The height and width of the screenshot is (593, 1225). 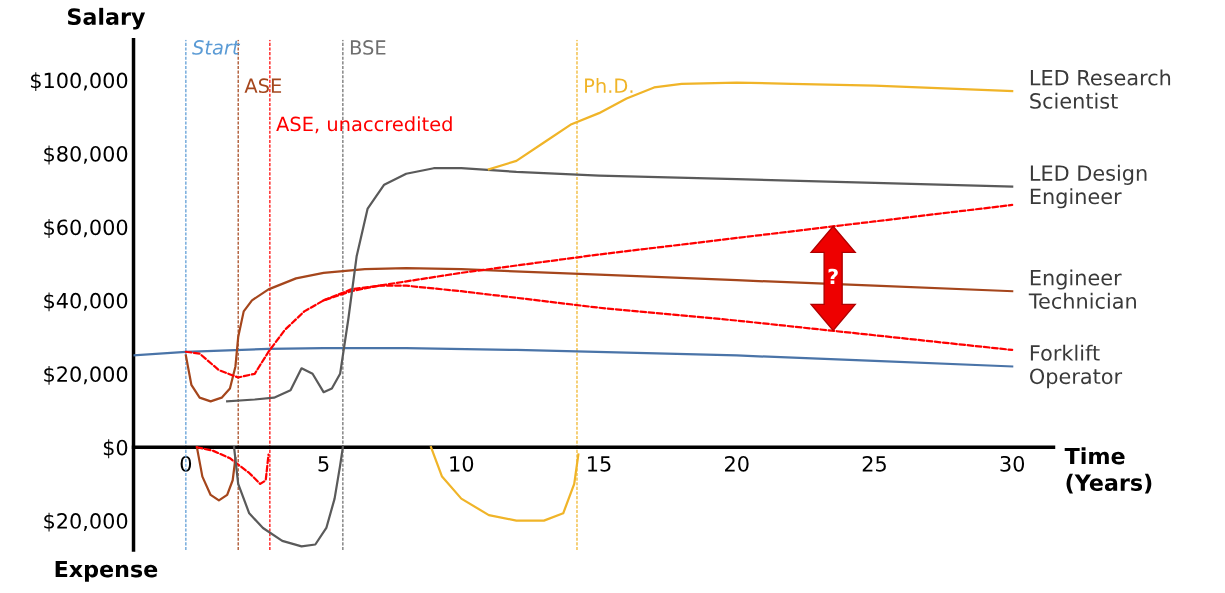 I want to click on x-tick-label: 0, so click(x=186, y=463).